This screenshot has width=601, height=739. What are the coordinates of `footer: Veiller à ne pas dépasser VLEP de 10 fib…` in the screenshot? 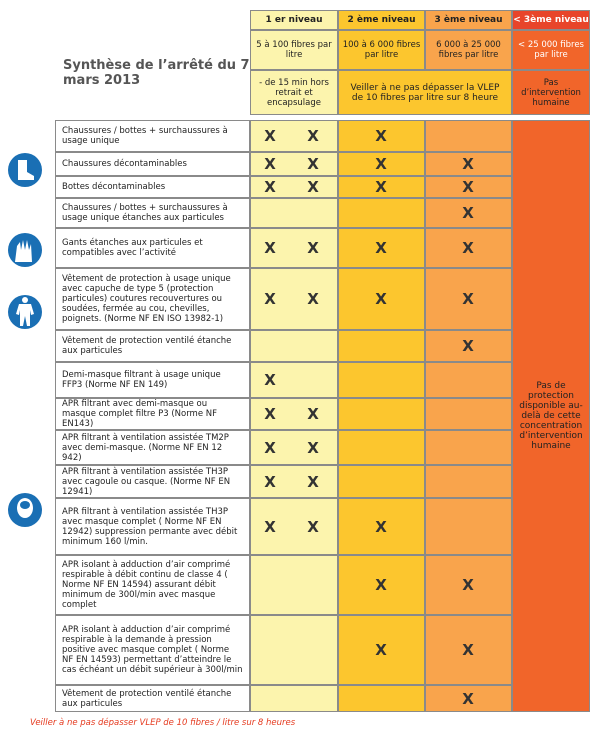 It's located at (163, 723).